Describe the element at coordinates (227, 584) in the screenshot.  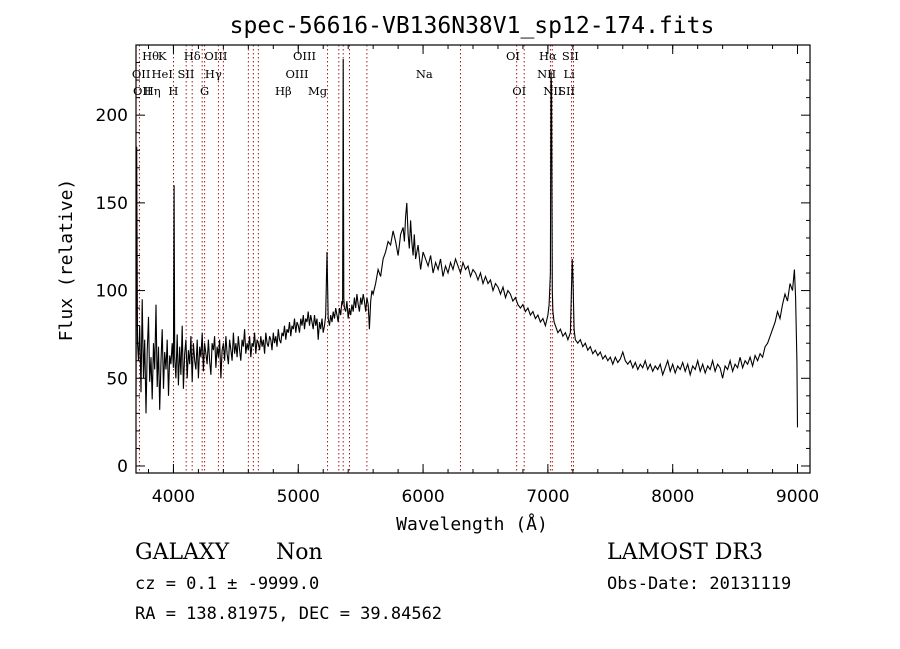
I see `redshift-readout: cz = 0.1 ± -9999.0` at that location.